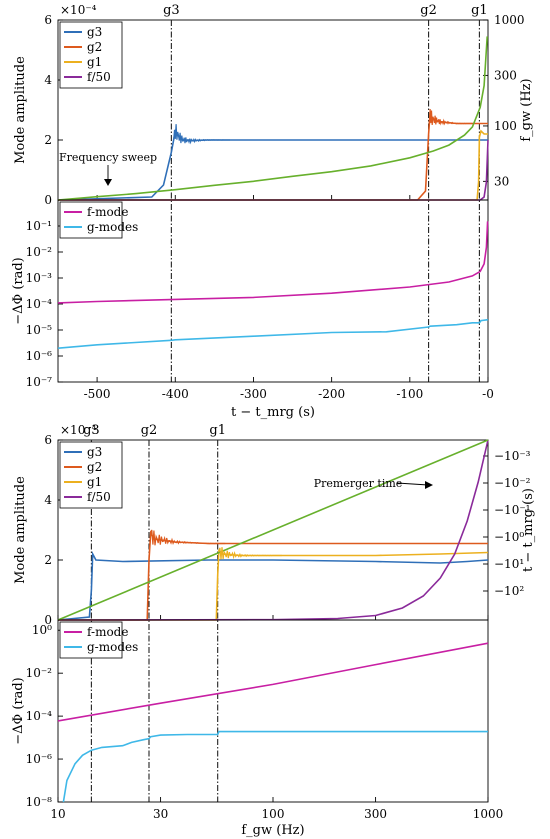 Image resolution: width=550 pixels, height=839 pixels. What do you see at coordinates (250, 553) in the screenshot?
I see `ringing-g1` at bounding box center [250, 553].